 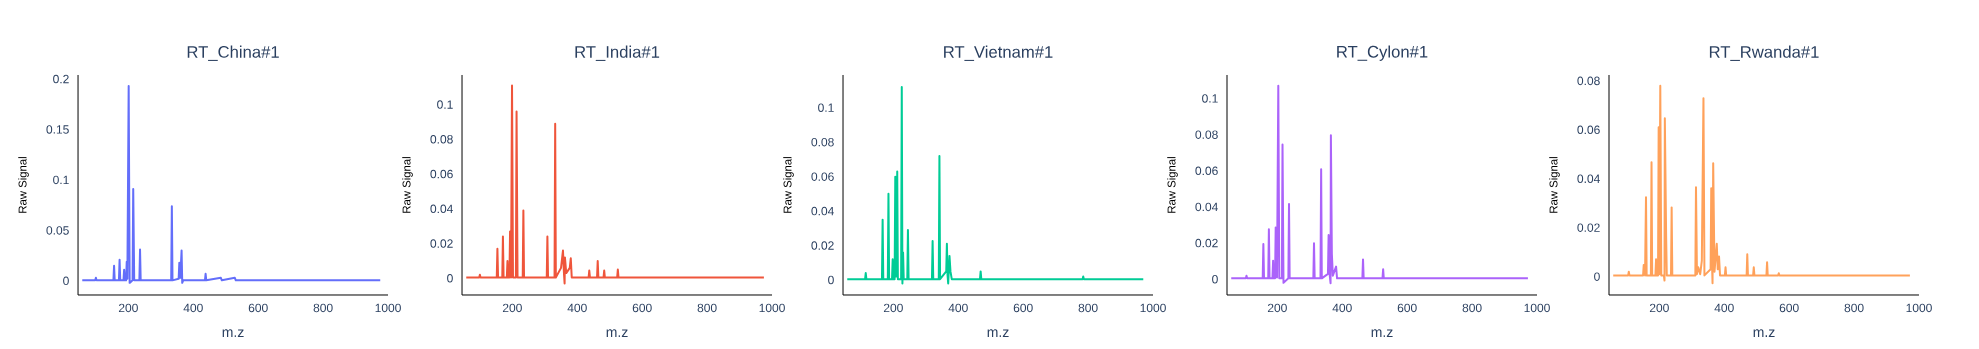 I want to click on y-tick-label: 0.2, so click(x=61, y=79).